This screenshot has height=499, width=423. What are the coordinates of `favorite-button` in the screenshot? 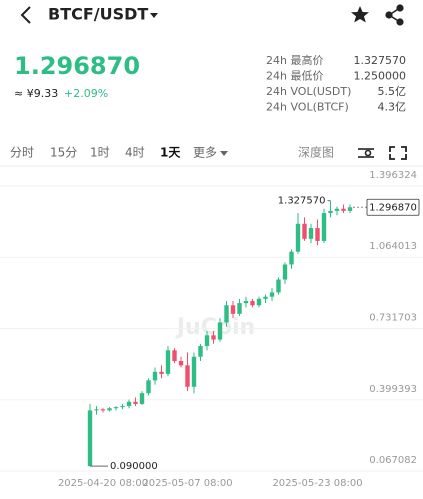 It's located at (360, 14).